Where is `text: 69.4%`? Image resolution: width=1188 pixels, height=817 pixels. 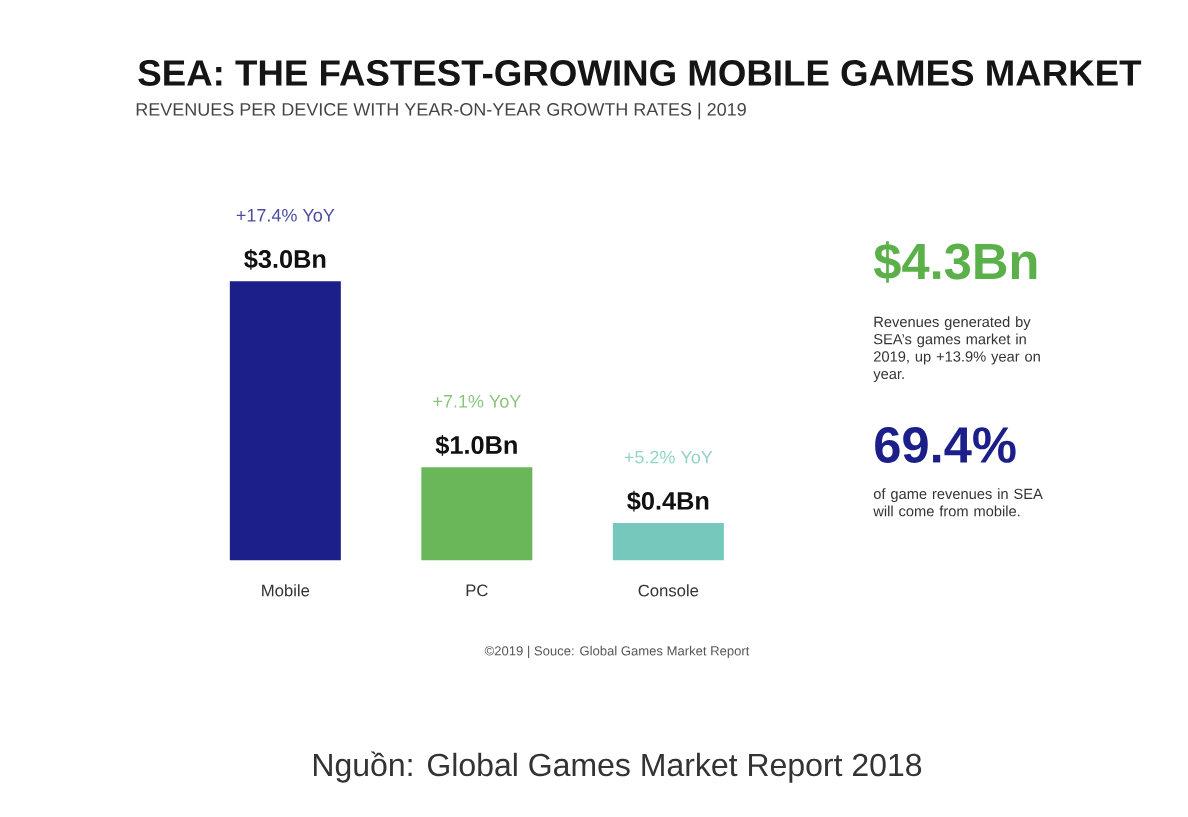
text: 69.4% is located at coordinates (945, 445).